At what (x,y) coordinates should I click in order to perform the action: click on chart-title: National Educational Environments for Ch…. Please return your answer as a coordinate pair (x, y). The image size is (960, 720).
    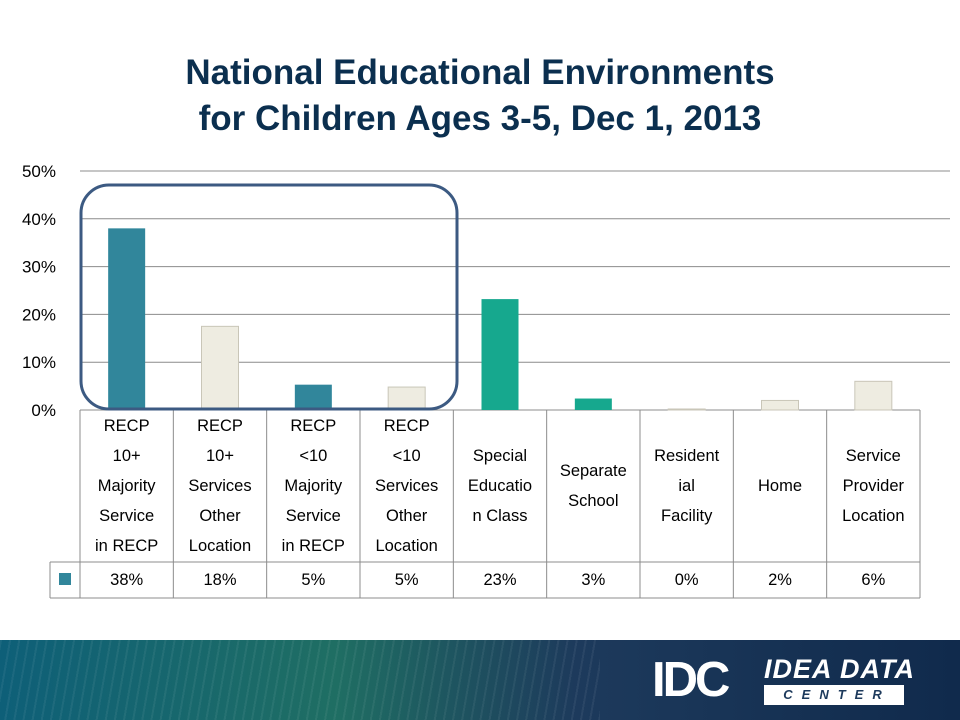
    Looking at the image, I should click on (480, 96).